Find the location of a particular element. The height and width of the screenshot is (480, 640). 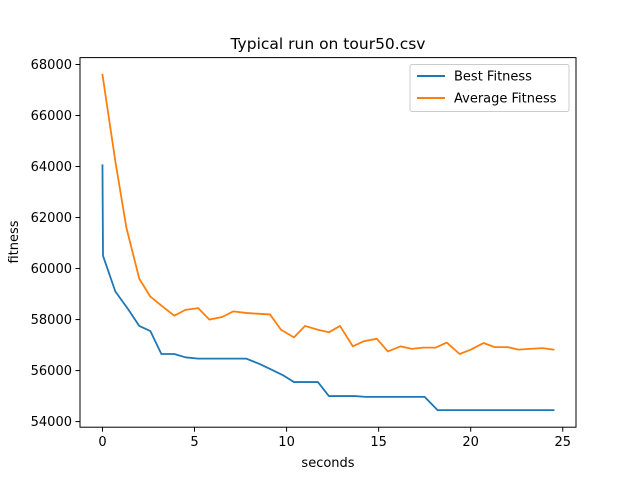

y-tick-label: 58000 is located at coordinates (51, 320).